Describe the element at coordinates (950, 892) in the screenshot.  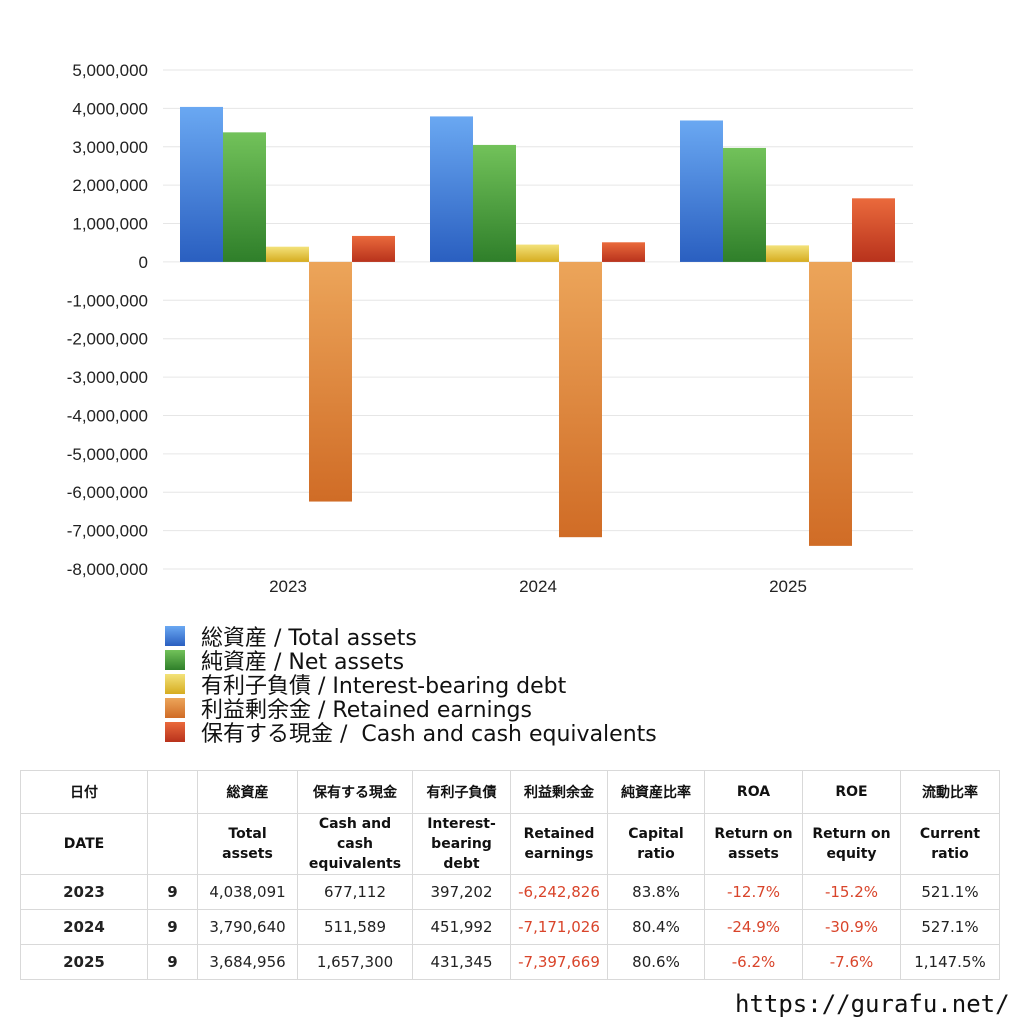
I see `cell-current-ratio: 521.1%` at that location.